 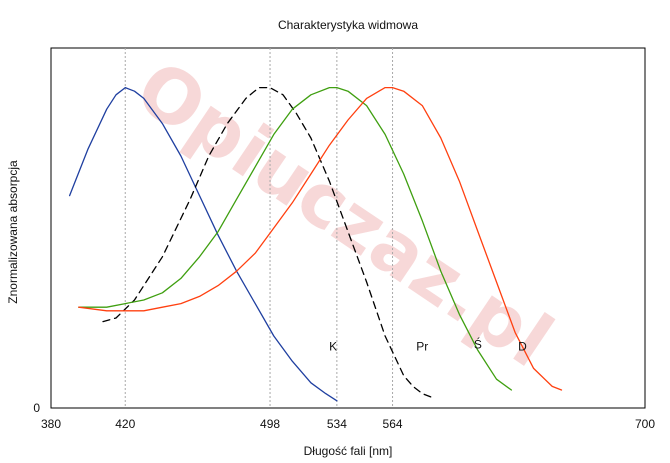 What do you see at coordinates (125, 424) in the screenshot?
I see `x-tick-label-420: 420` at bounding box center [125, 424].